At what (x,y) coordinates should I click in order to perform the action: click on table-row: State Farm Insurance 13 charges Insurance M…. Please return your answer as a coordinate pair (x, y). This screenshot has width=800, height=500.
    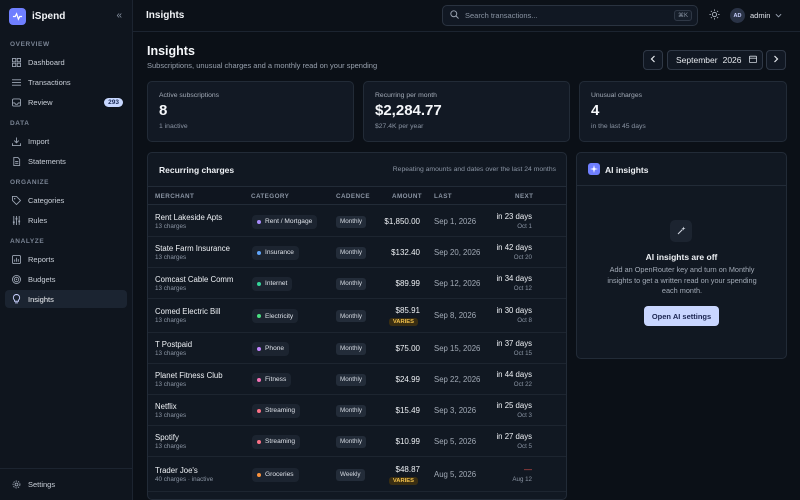
    Looking at the image, I should click on (357, 252).